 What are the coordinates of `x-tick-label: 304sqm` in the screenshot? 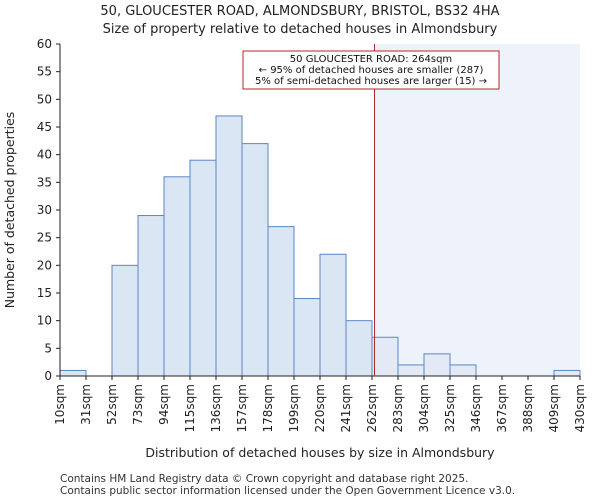 It's located at (424, 408).